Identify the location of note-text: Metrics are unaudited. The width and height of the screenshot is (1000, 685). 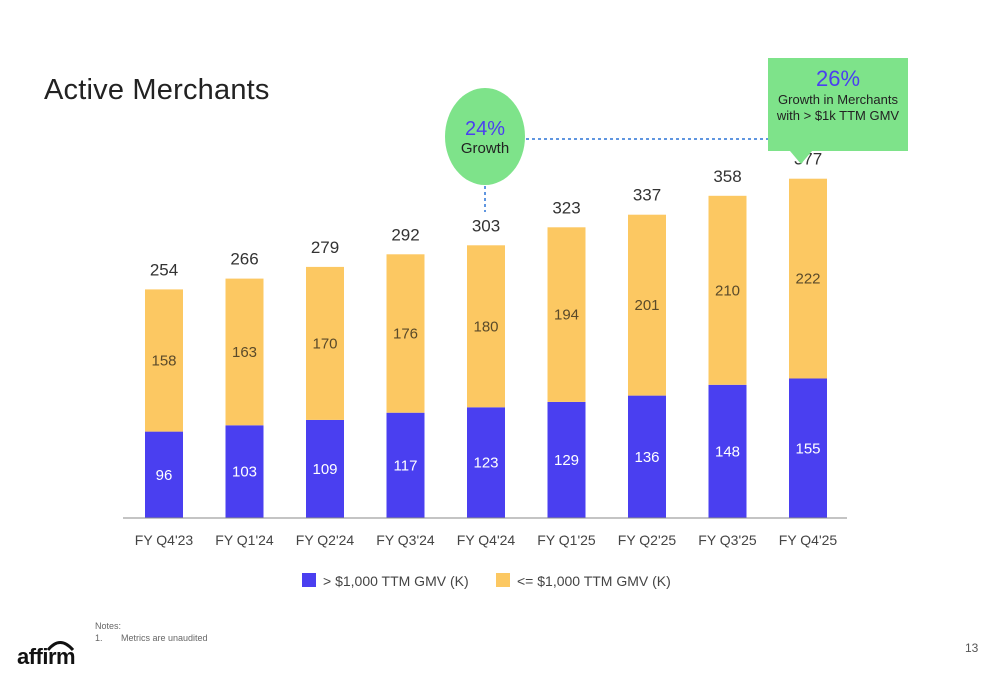
(164, 638).